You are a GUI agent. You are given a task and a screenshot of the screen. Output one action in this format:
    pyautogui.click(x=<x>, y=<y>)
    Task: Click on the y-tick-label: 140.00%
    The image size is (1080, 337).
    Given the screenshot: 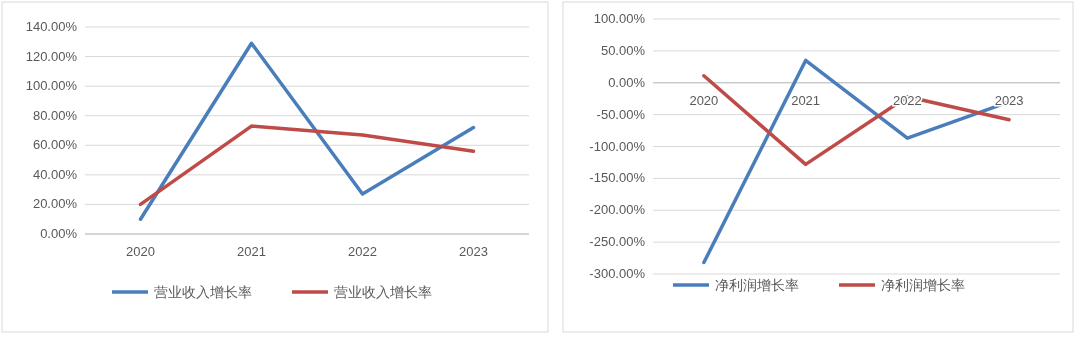 What is the action you would take?
    pyautogui.click(x=51, y=26)
    